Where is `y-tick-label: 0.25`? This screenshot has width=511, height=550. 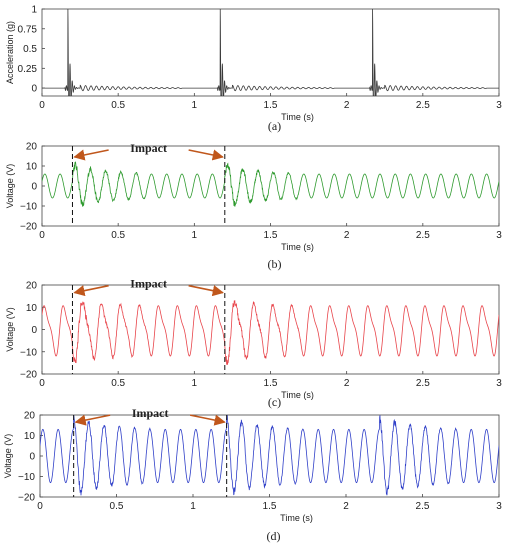
y-tick-label: 0.25 is located at coordinates (28, 69).